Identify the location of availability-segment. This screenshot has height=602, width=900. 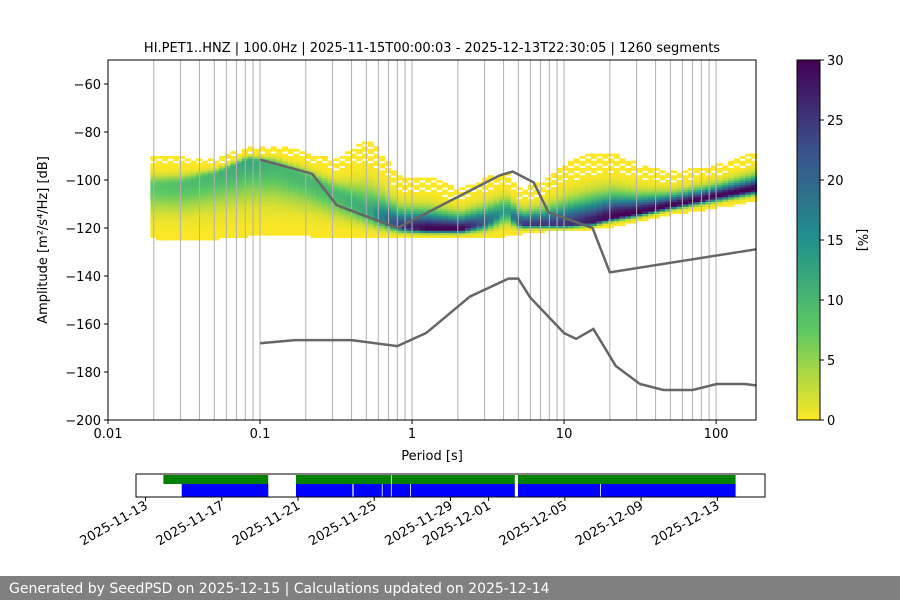
(343, 479).